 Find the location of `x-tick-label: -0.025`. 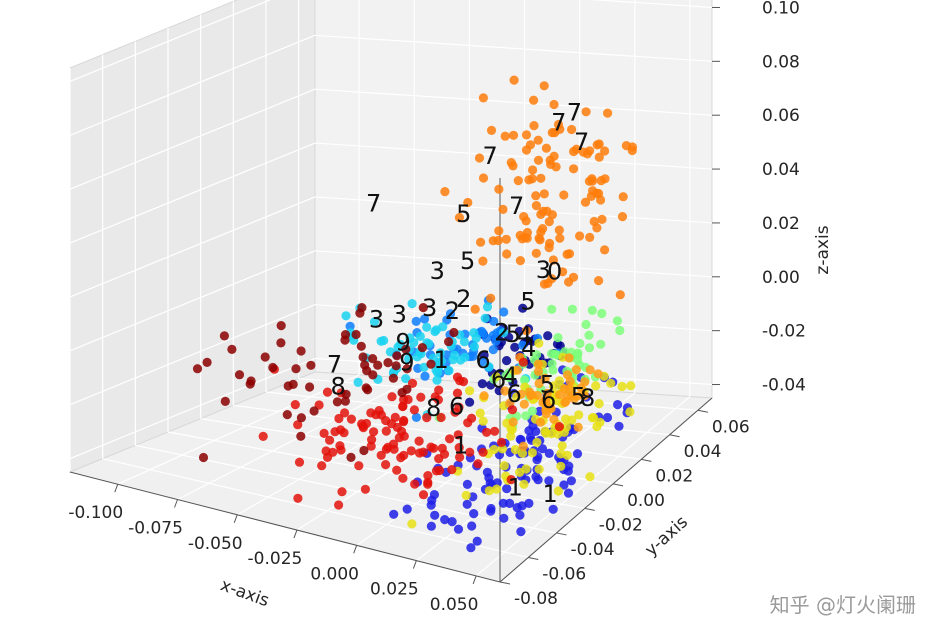

x-tick-label: -0.025 is located at coordinates (275, 559).